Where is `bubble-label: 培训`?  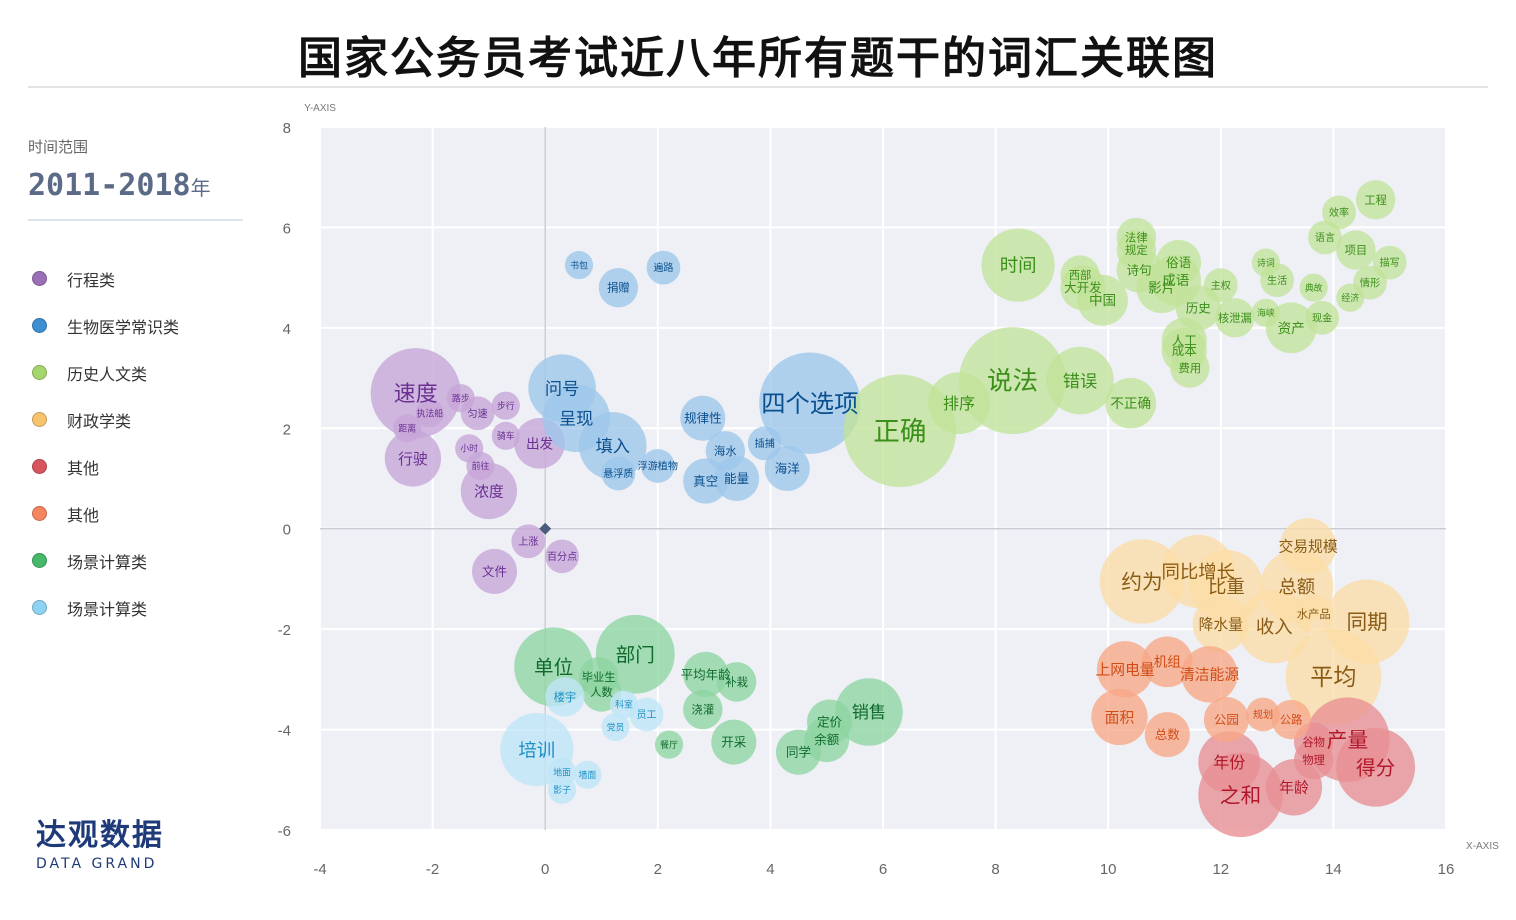
bubble-label: 培训 is located at coordinates (536, 750).